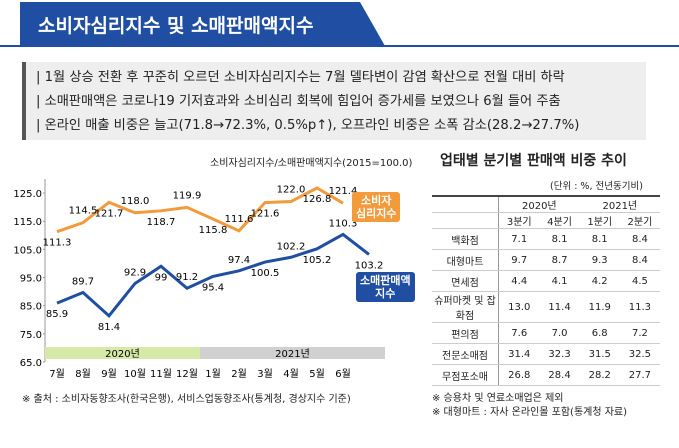 The height and width of the screenshot is (448, 679). What do you see at coordinates (519, 281) in the screenshot?
I see `cell: 4.4` at bounding box center [519, 281].